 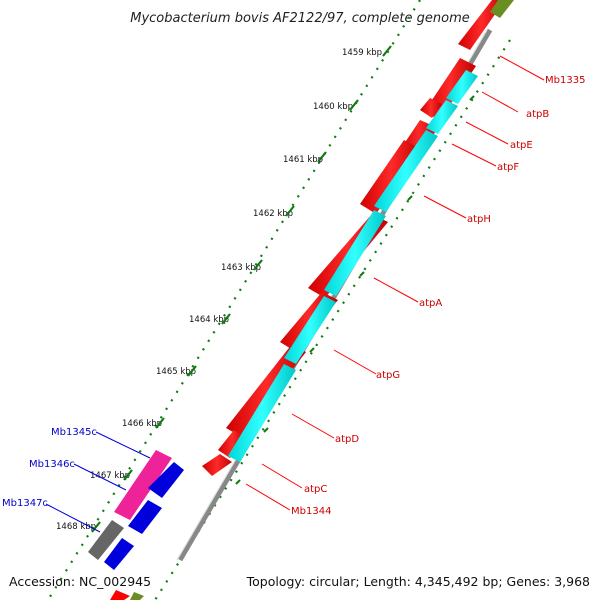 What do you see at coordinates (311, 511) in the screenshot?
I see `label-mb1344: Mb1344` at bounding box center [311, 511].